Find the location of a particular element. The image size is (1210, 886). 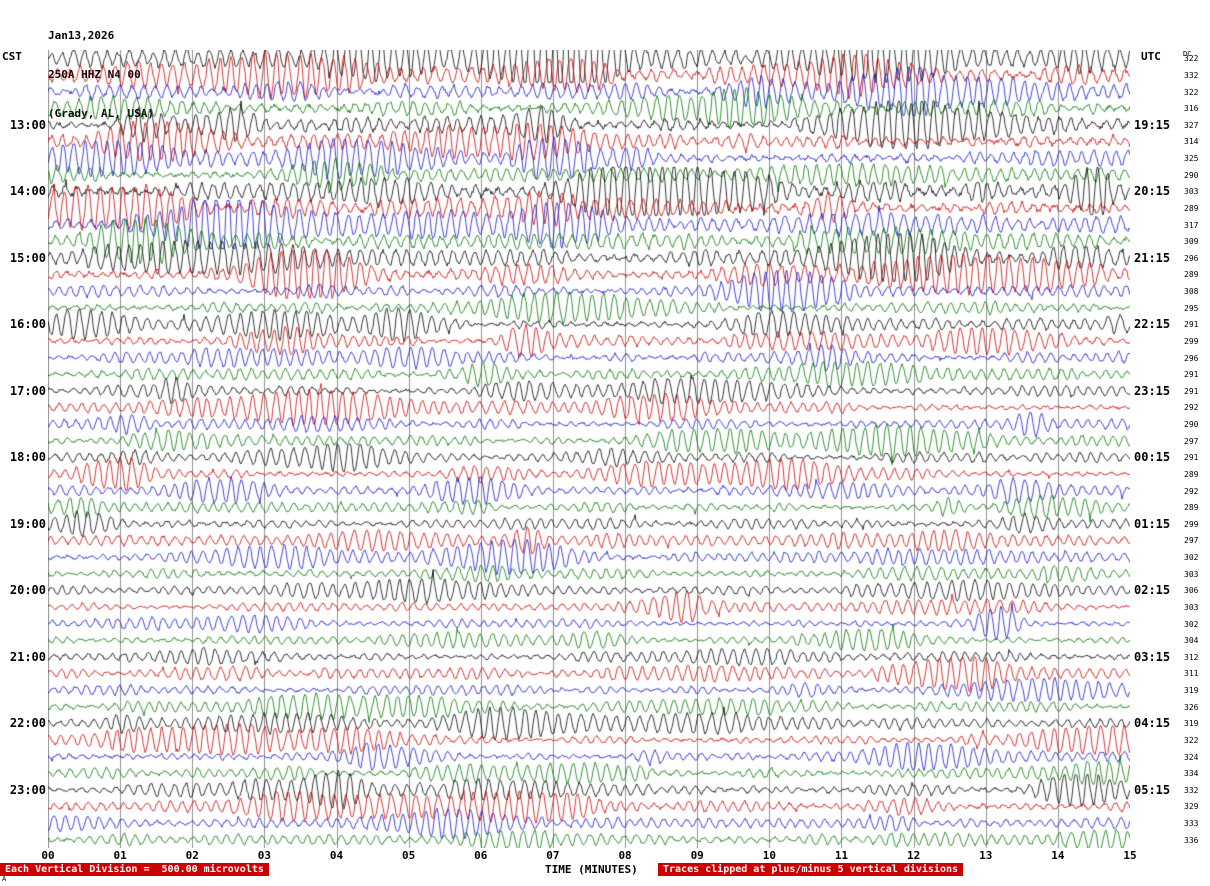

x-axis-tick: 01 is located at coordinates (120, 855).